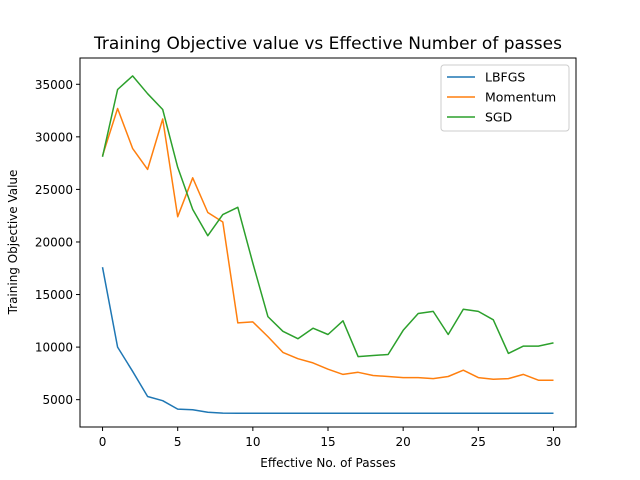 Image resolution: width=640 pixels, height=480 pixels. Describe the element at coordinates (54, 295) in the screenshot. I see `y-tick-label: 15000` at that location.